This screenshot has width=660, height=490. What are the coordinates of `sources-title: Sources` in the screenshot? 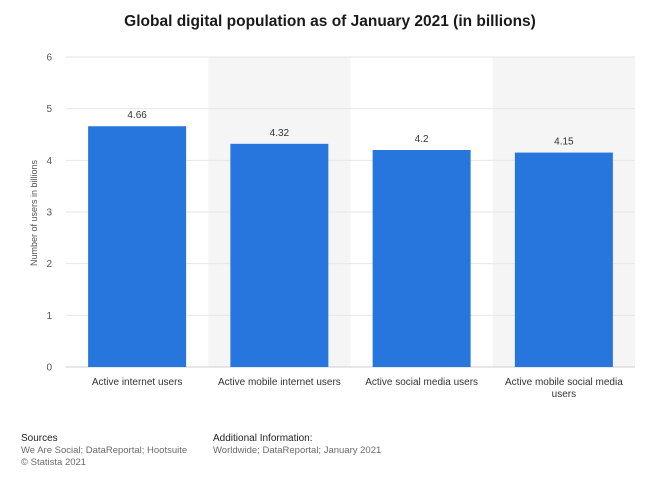 It's located at (39, 438).